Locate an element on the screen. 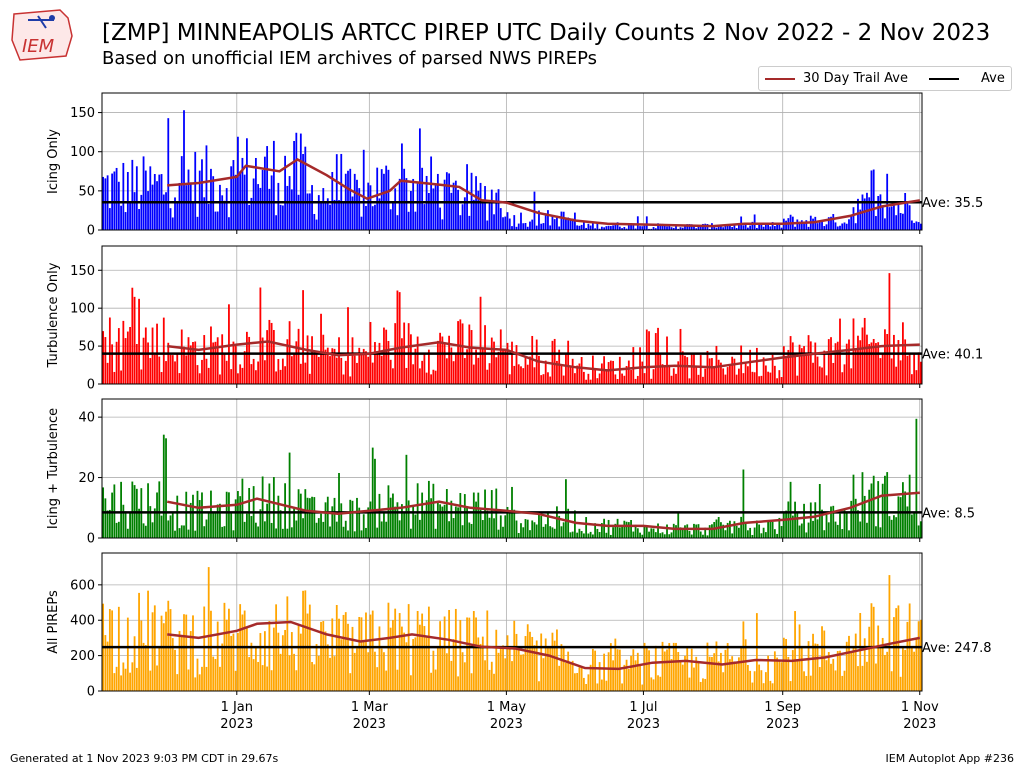 Image resolution: width=1024 pixels, height=768 pixels. y-axis-label: All PIREPs is located at coordinates (53, 622).